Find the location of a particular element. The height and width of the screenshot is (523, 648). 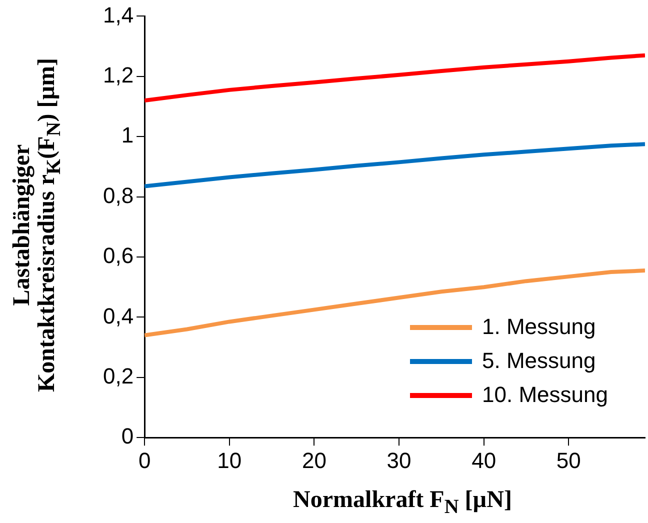

x-tick-label: 50 is located at coordinates (568, 460).